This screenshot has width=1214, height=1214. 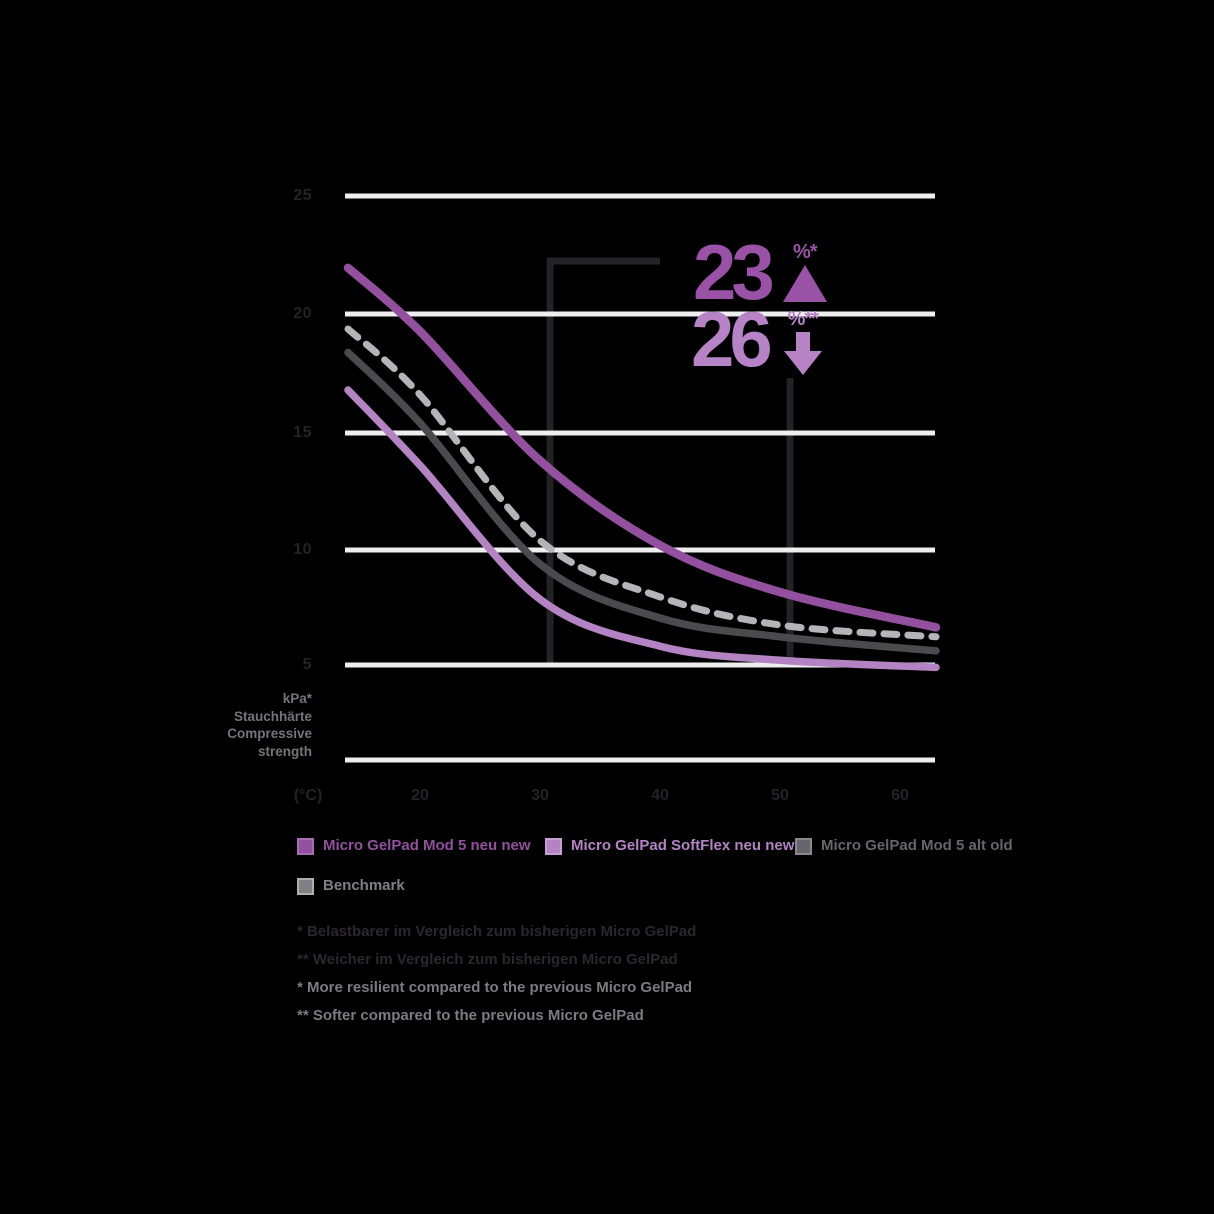 What do you see at coordinates (917, 845) in the screenshot?
I see `legend-label: Micro GelPad Mod 5 alt old` at bounding box center [917, 845].